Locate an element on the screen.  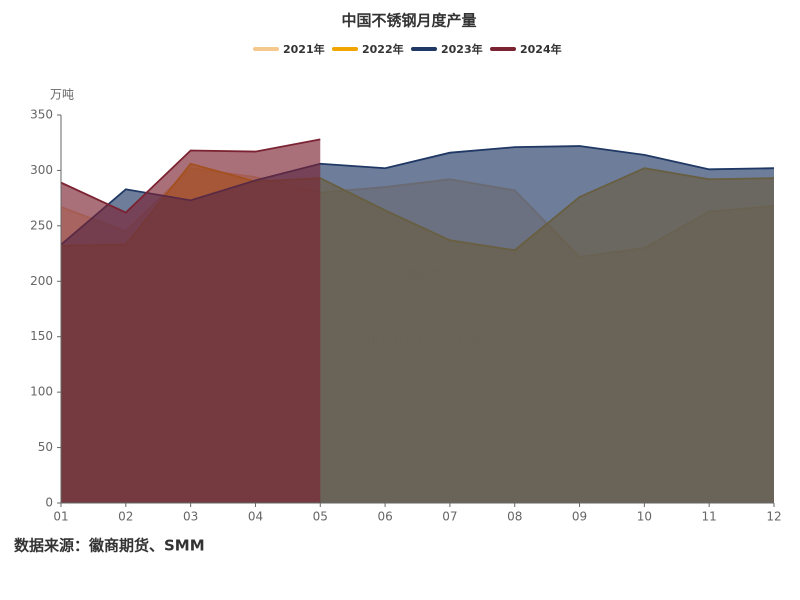
y-tick-label: 150 is located at coordinates (41, 336).